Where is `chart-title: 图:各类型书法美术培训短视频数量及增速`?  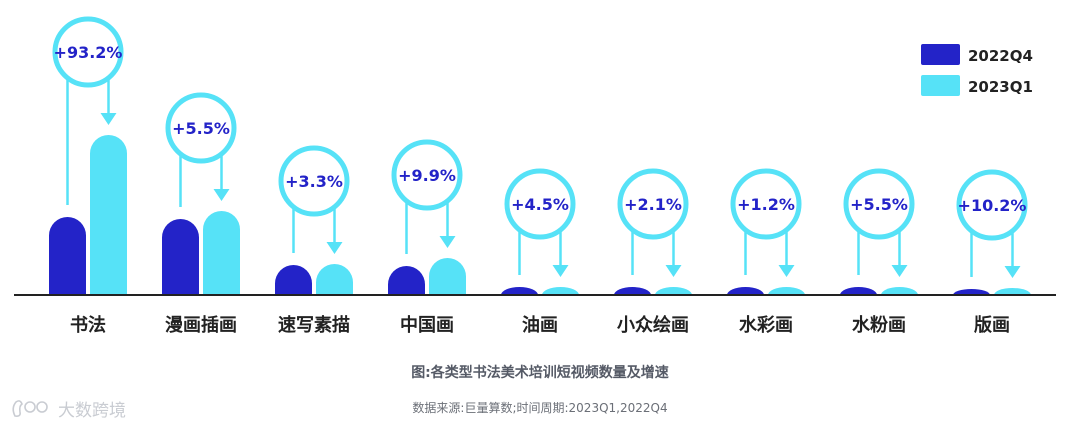 chart-title: 图:各类型书法美术培训短视频数量及增速 is located at coordinates (540, 373).